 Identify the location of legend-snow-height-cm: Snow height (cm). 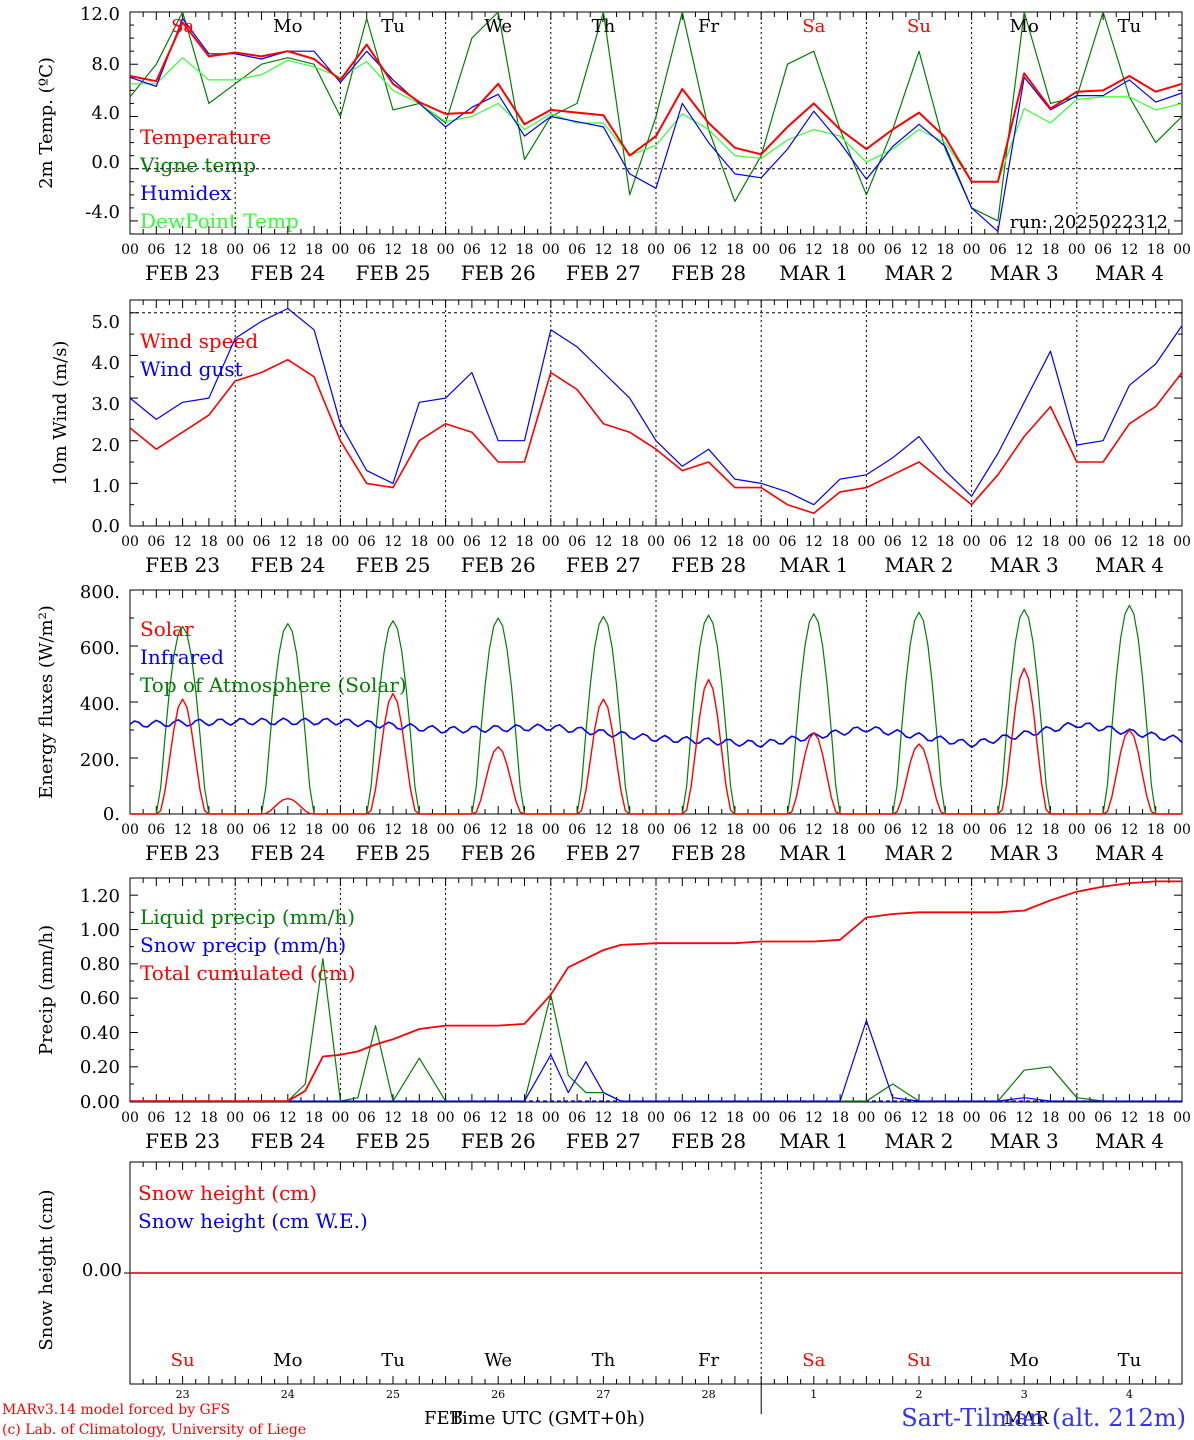
(227, 1193).